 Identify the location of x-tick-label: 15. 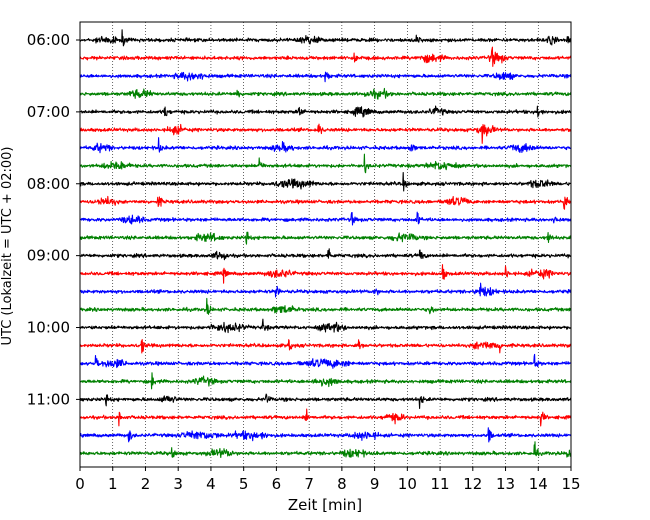
(570, 484).